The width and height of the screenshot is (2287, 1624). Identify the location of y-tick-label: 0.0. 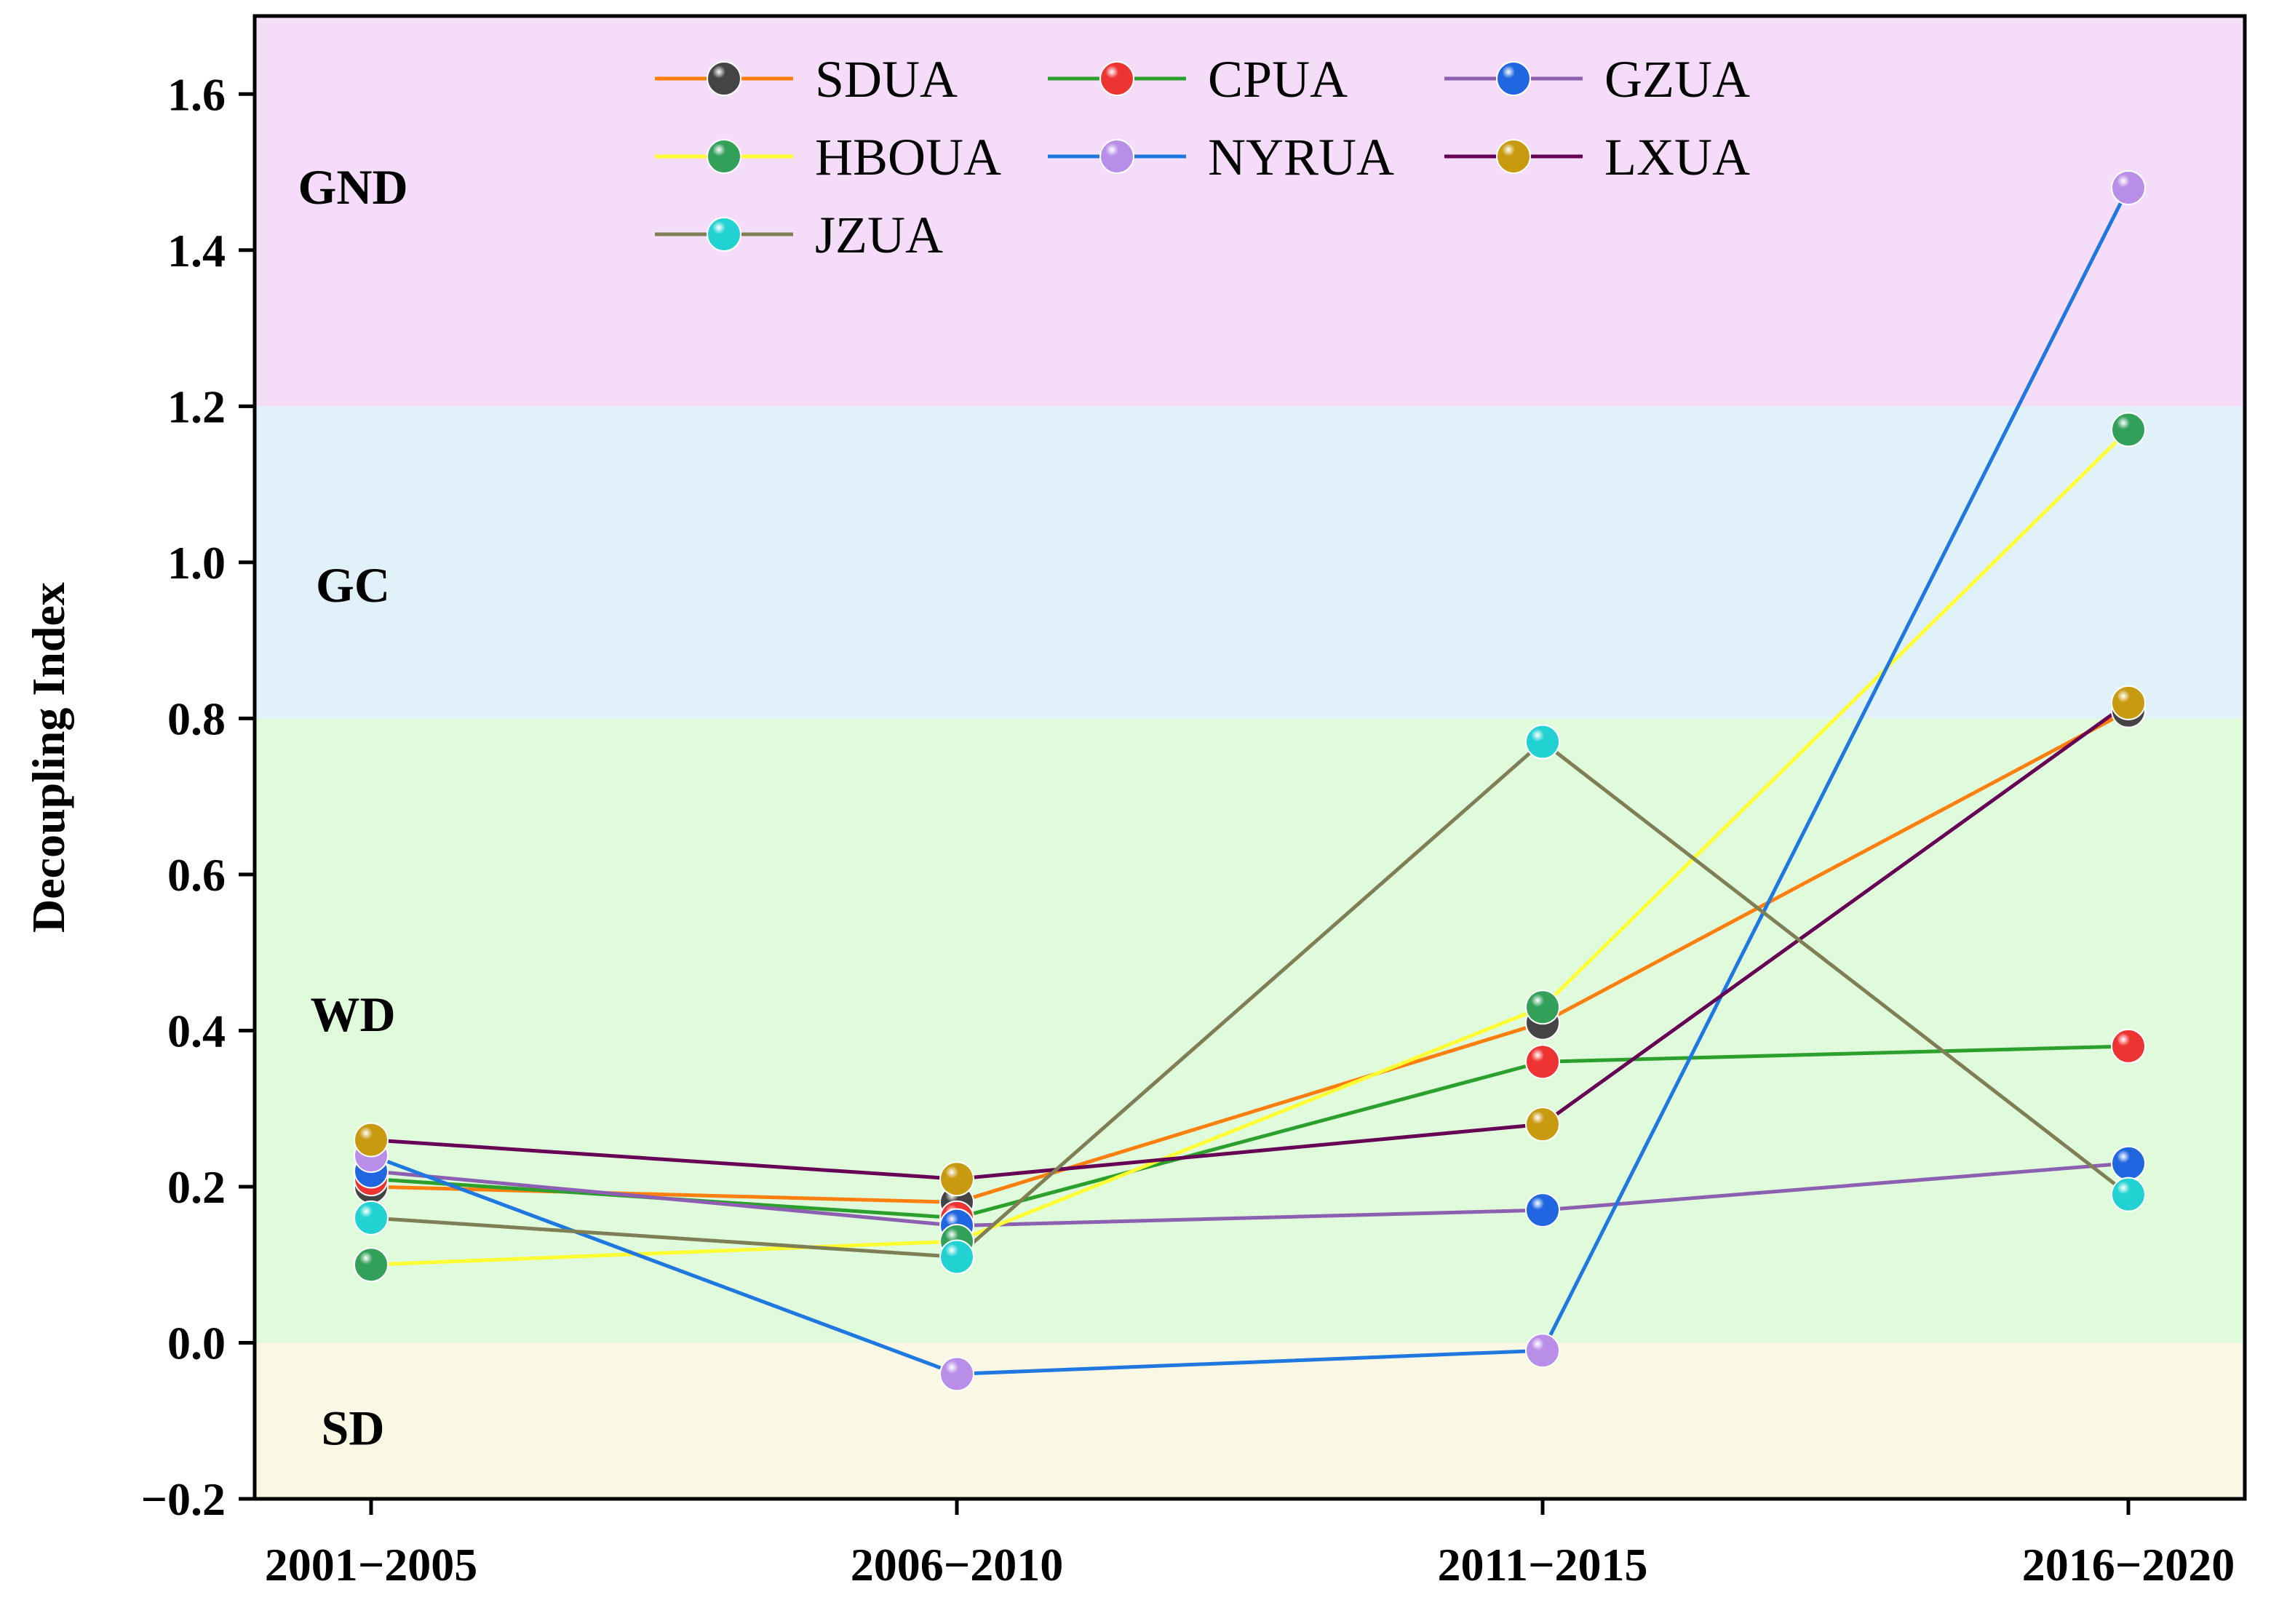
(197, 1343).